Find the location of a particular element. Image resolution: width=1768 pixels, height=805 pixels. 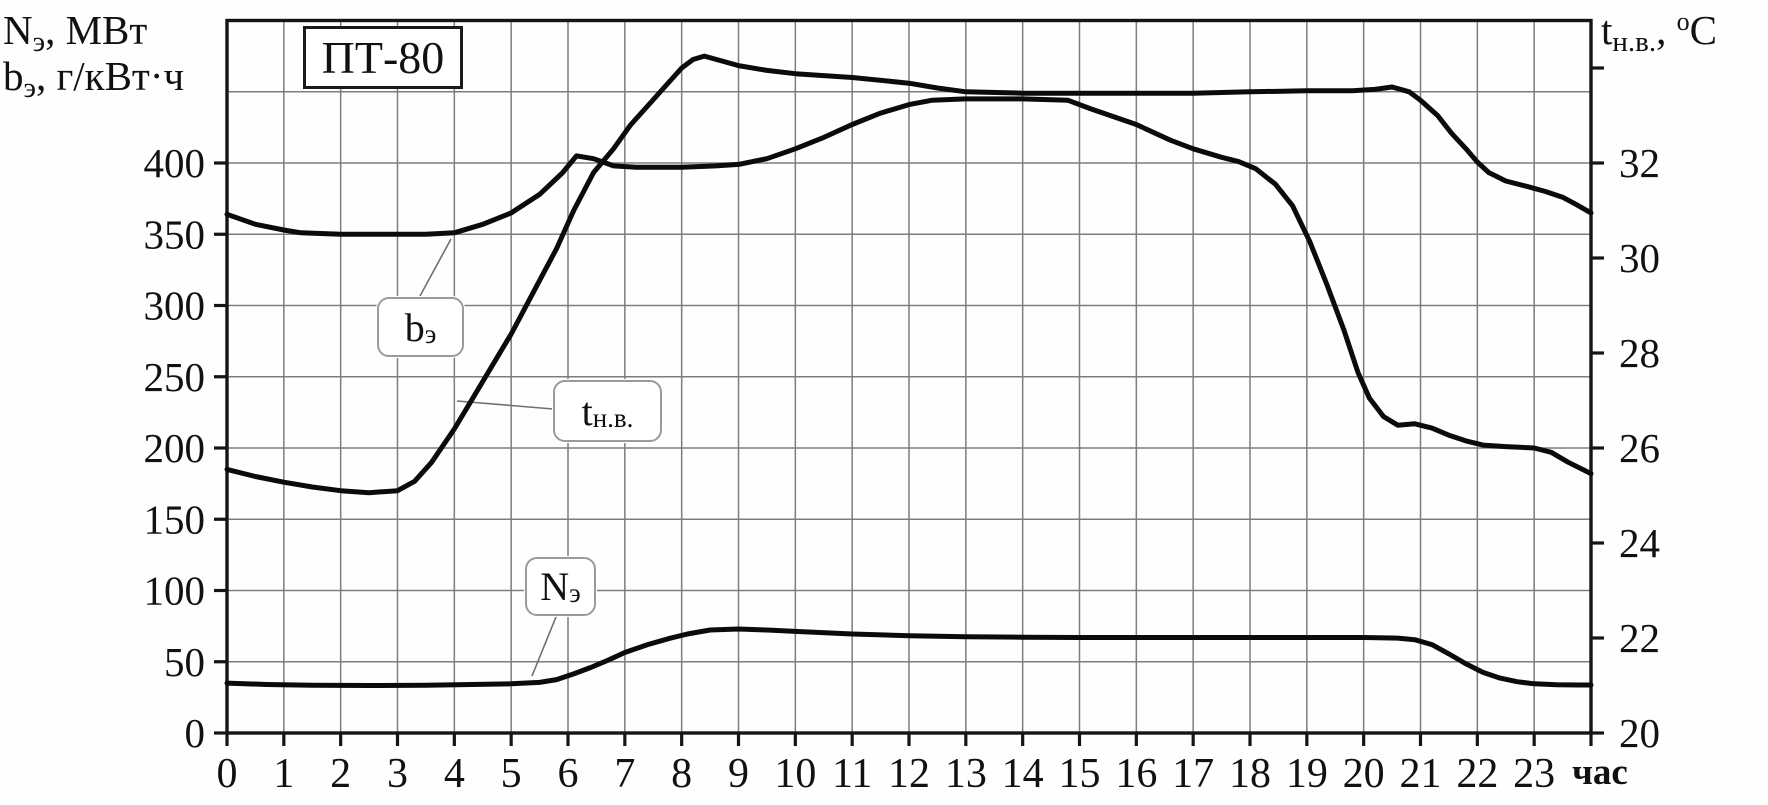

right-axis-tick-label: 24 is located at coordinates (1639, 543).